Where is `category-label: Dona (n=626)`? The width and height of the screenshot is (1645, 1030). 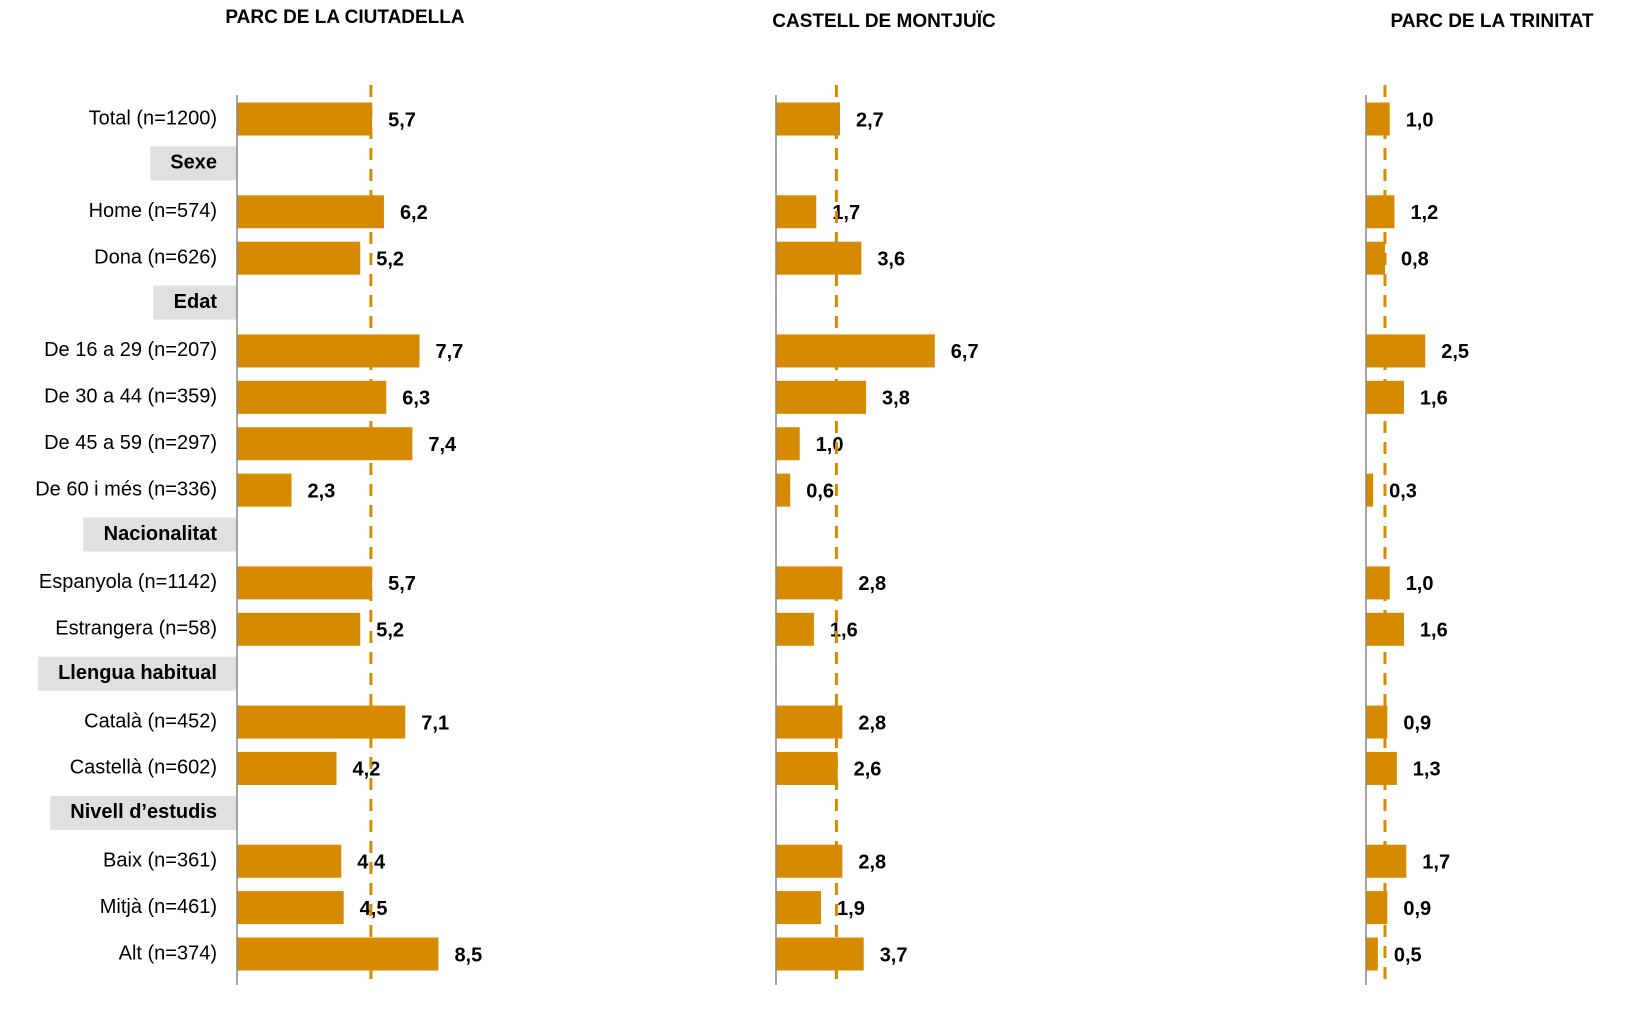
category-label: Dona (n=626) is located at coordinates (155, 257).